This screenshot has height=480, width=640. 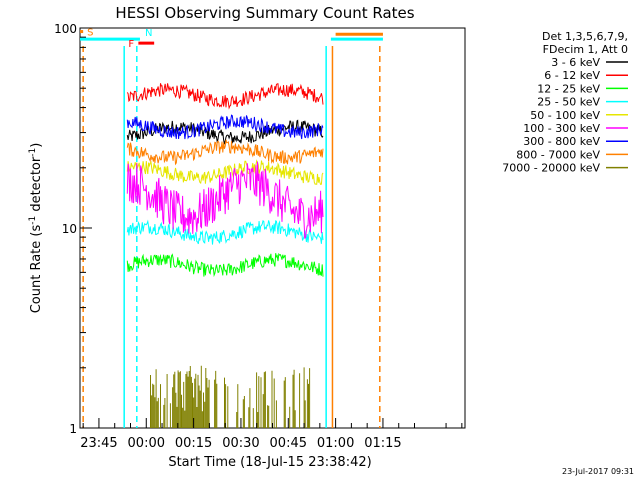 I want to click on x-tick-label-6: 01:15, so click(x=382, y=443).